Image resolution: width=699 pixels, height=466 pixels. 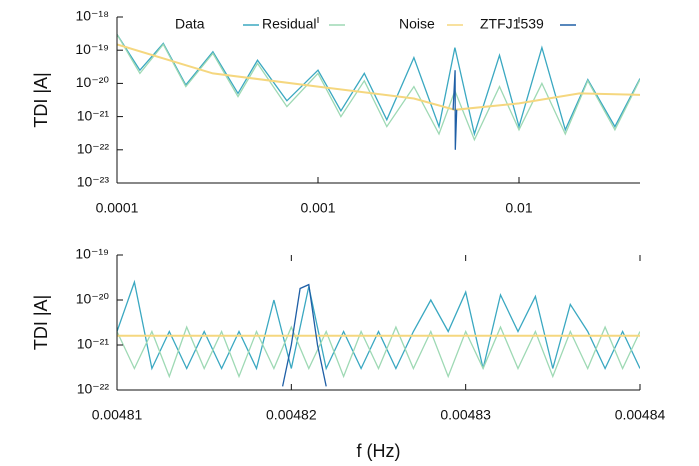 What do you see at coordinates (317, 208) in the screenshot?
I see `x-tick-label: 0.001` at bounding box center [317, 208].